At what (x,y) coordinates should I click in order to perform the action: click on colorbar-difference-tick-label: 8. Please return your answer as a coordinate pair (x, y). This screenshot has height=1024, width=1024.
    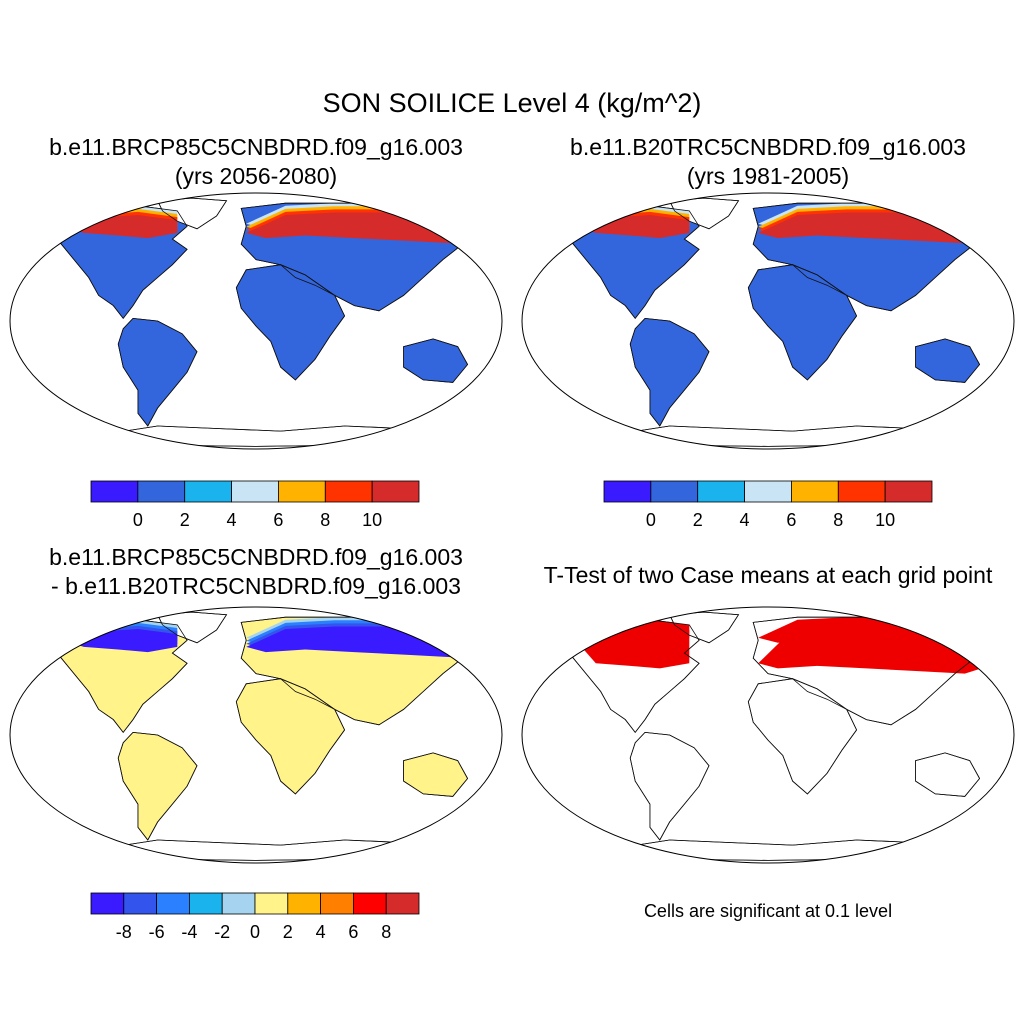
    Looking at the image, I should click on (386, 932).